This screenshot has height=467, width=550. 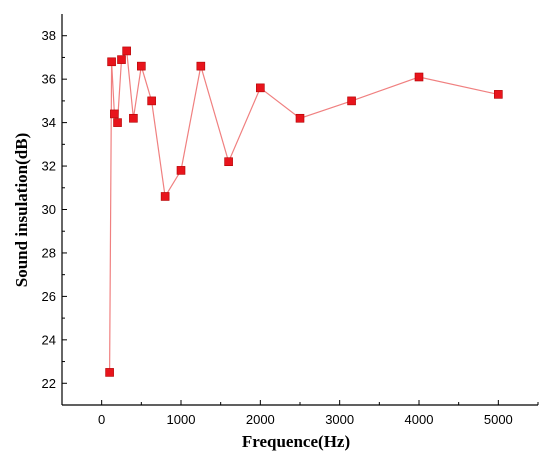 What do you see at coordinates (49, 296) in the screenshot?
I see `y-tick-label: 26` at bounding box center [49, 296].